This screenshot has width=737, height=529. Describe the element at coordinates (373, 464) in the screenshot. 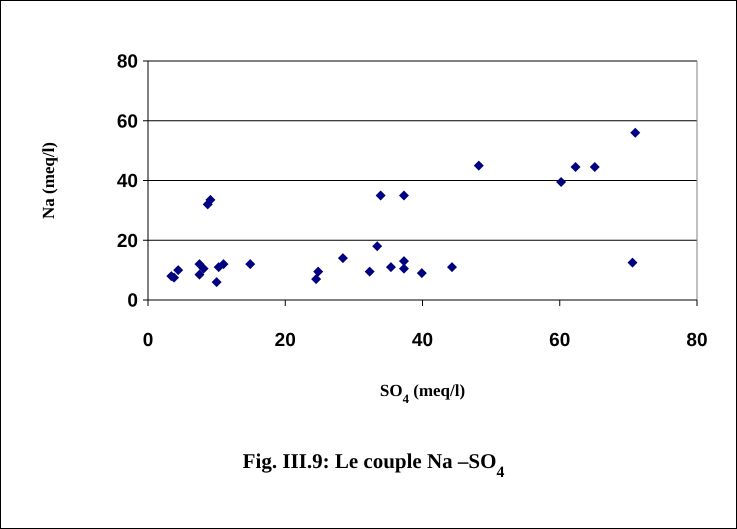

I see `text: Fig. III.9: Le couple Na –SO$_{4}$` at that location.